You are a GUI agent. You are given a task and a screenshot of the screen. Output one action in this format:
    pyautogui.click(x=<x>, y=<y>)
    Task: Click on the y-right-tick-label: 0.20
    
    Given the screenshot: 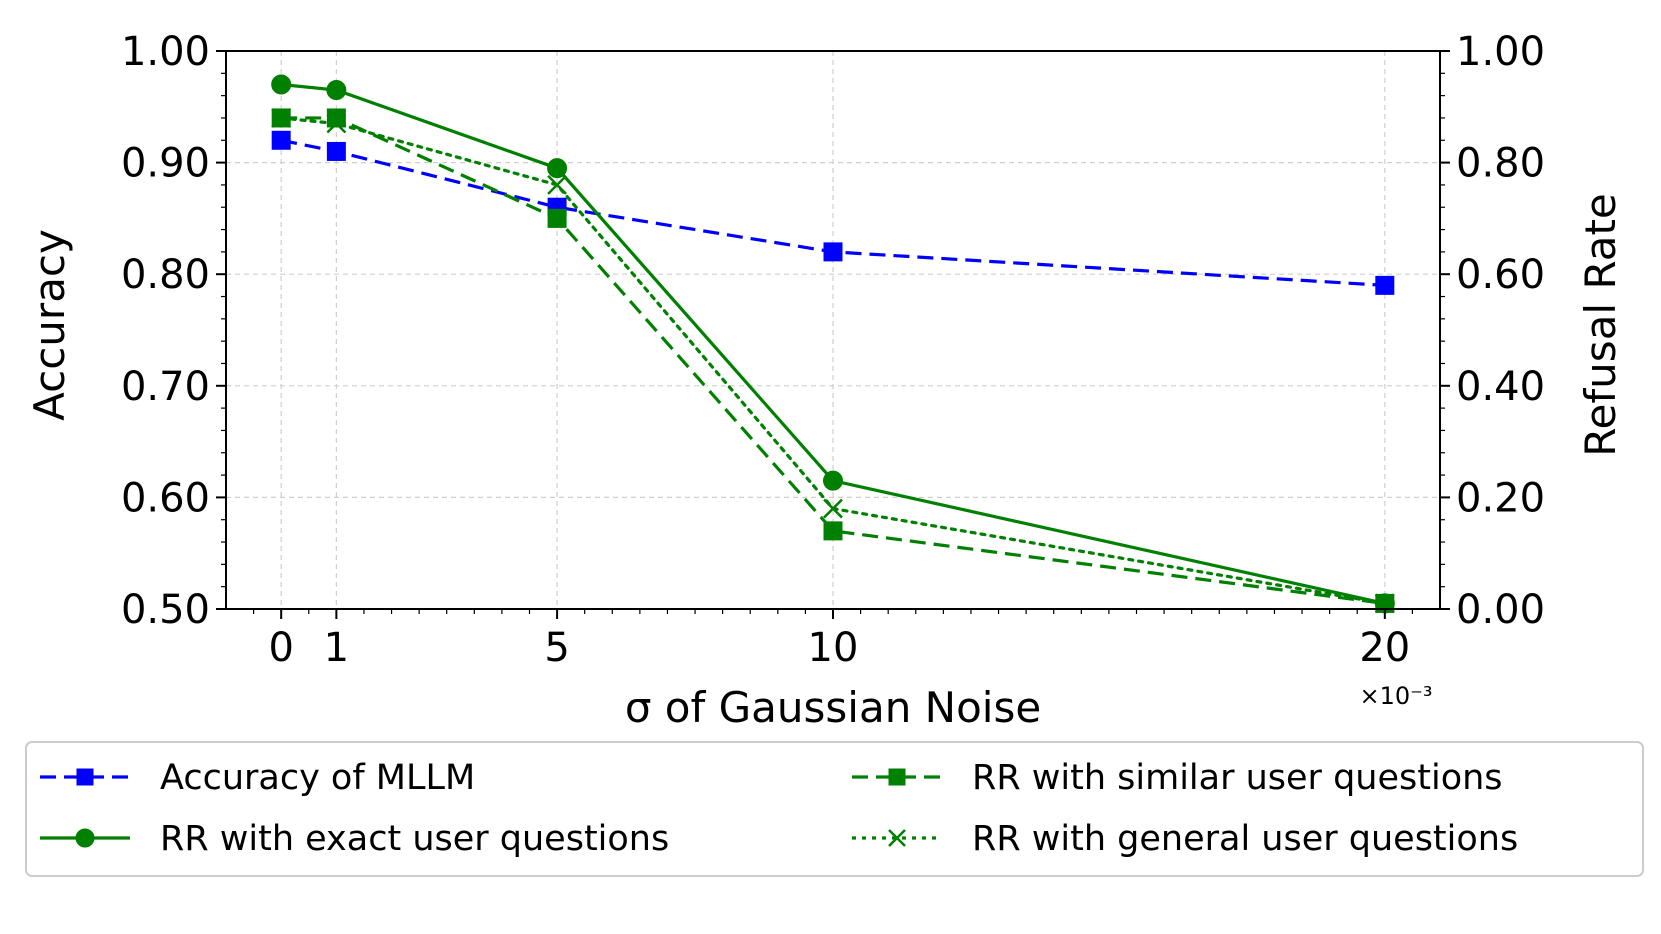 What is the action you would take?
    pyautogui.click(x=1500, y=498)
    